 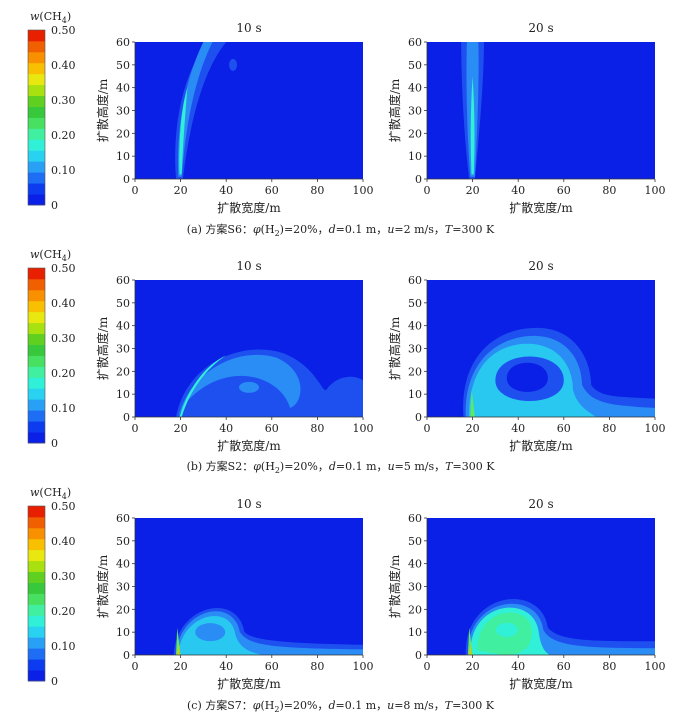 What do you see at coordinates (36, 593) in the screenshot?
I see `colorbar-frame` at bounding box center [36, 593].